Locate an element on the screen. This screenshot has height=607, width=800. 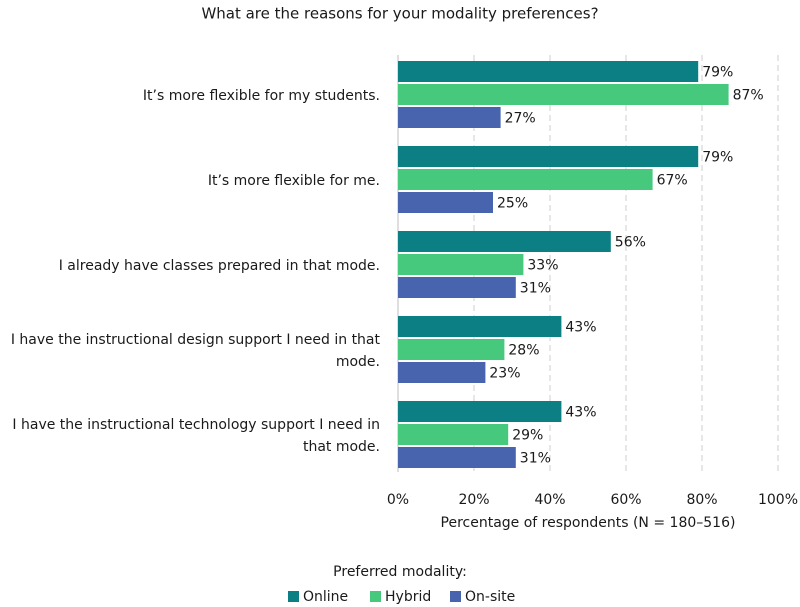
x-axis-title: Percentage of respondents (N = 180–516) is located at coordinates (588, 523).